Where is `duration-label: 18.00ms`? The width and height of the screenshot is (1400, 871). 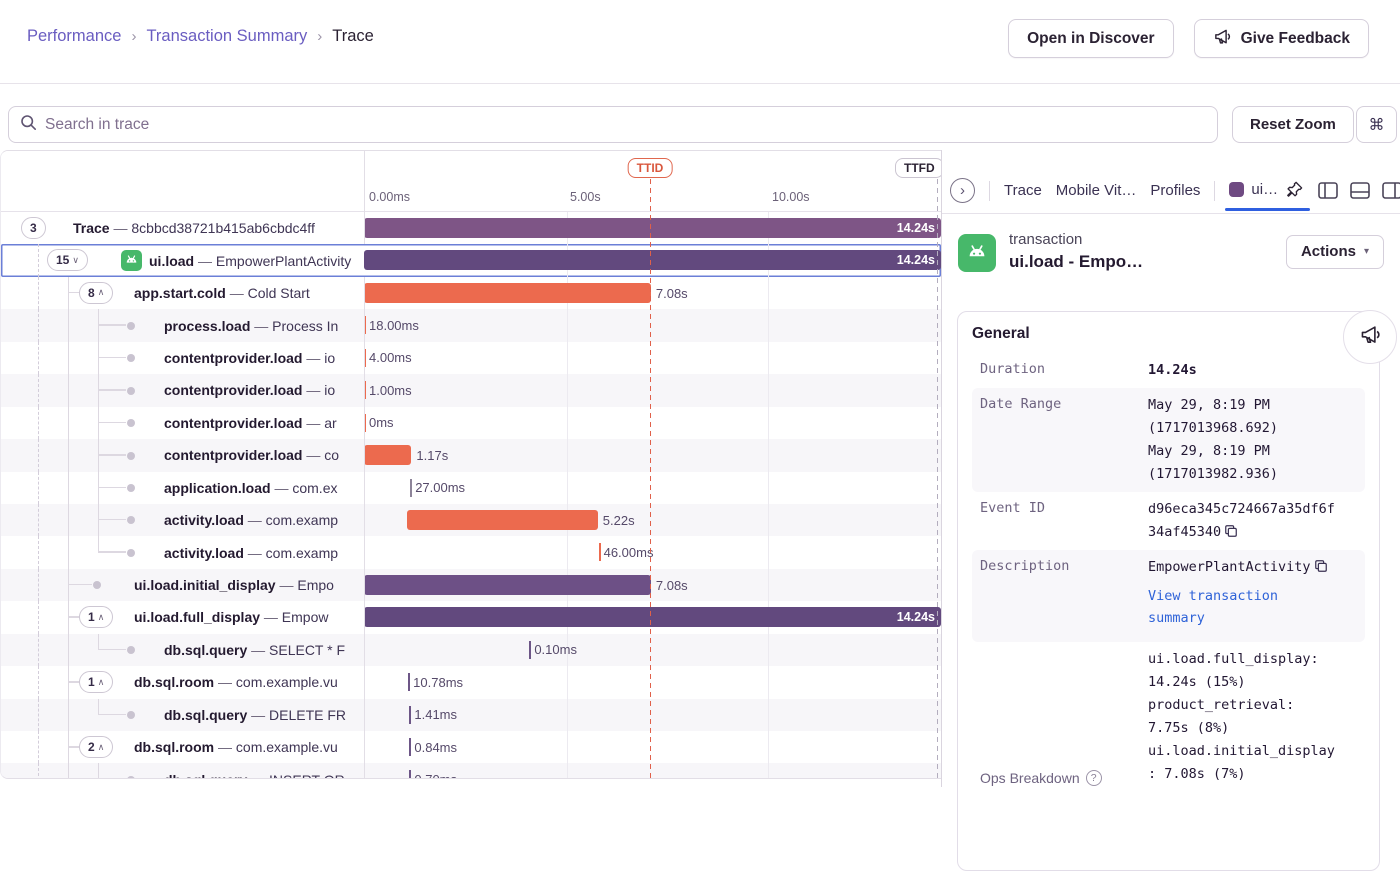
duration-label: 18.00ms is located at coordinates (394, 326).